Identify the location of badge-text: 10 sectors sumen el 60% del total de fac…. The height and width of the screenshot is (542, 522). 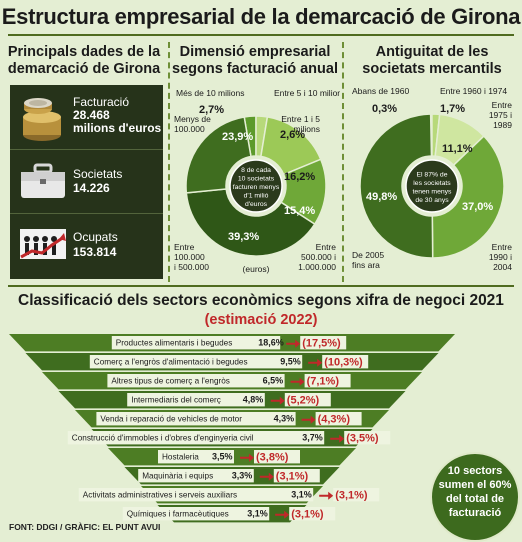
(475, 492).